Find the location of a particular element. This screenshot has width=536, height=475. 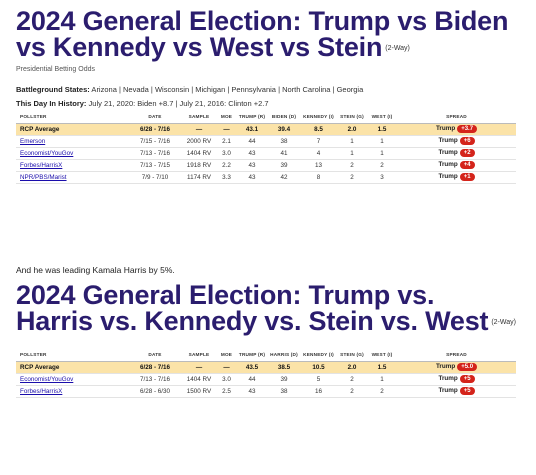

pollster-link: NPR/PBS/Marist is located at coordinates (72, 177).